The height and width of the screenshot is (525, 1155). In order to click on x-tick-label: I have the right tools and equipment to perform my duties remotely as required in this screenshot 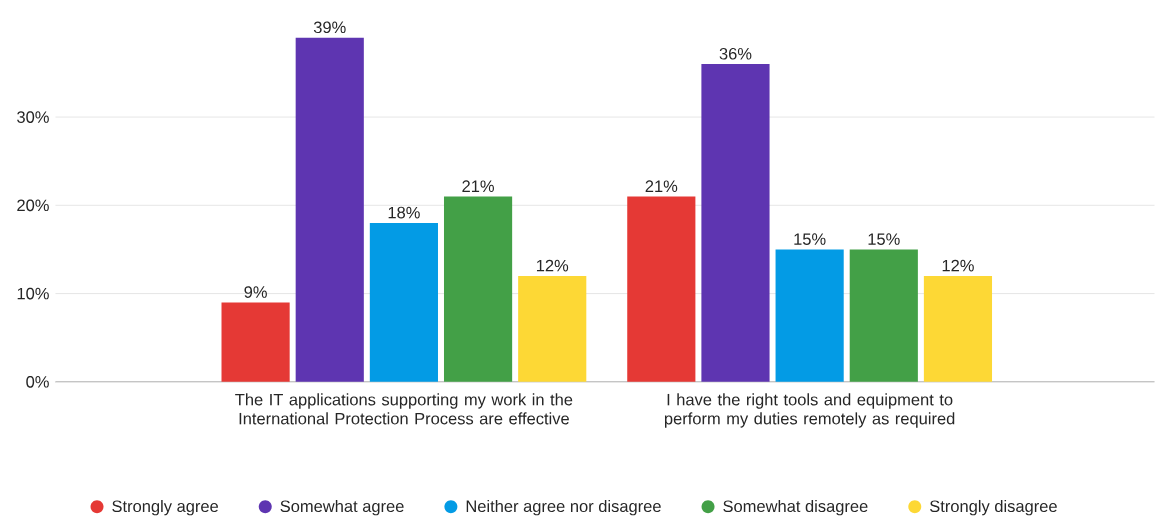, I will do `click(809, 410)`.